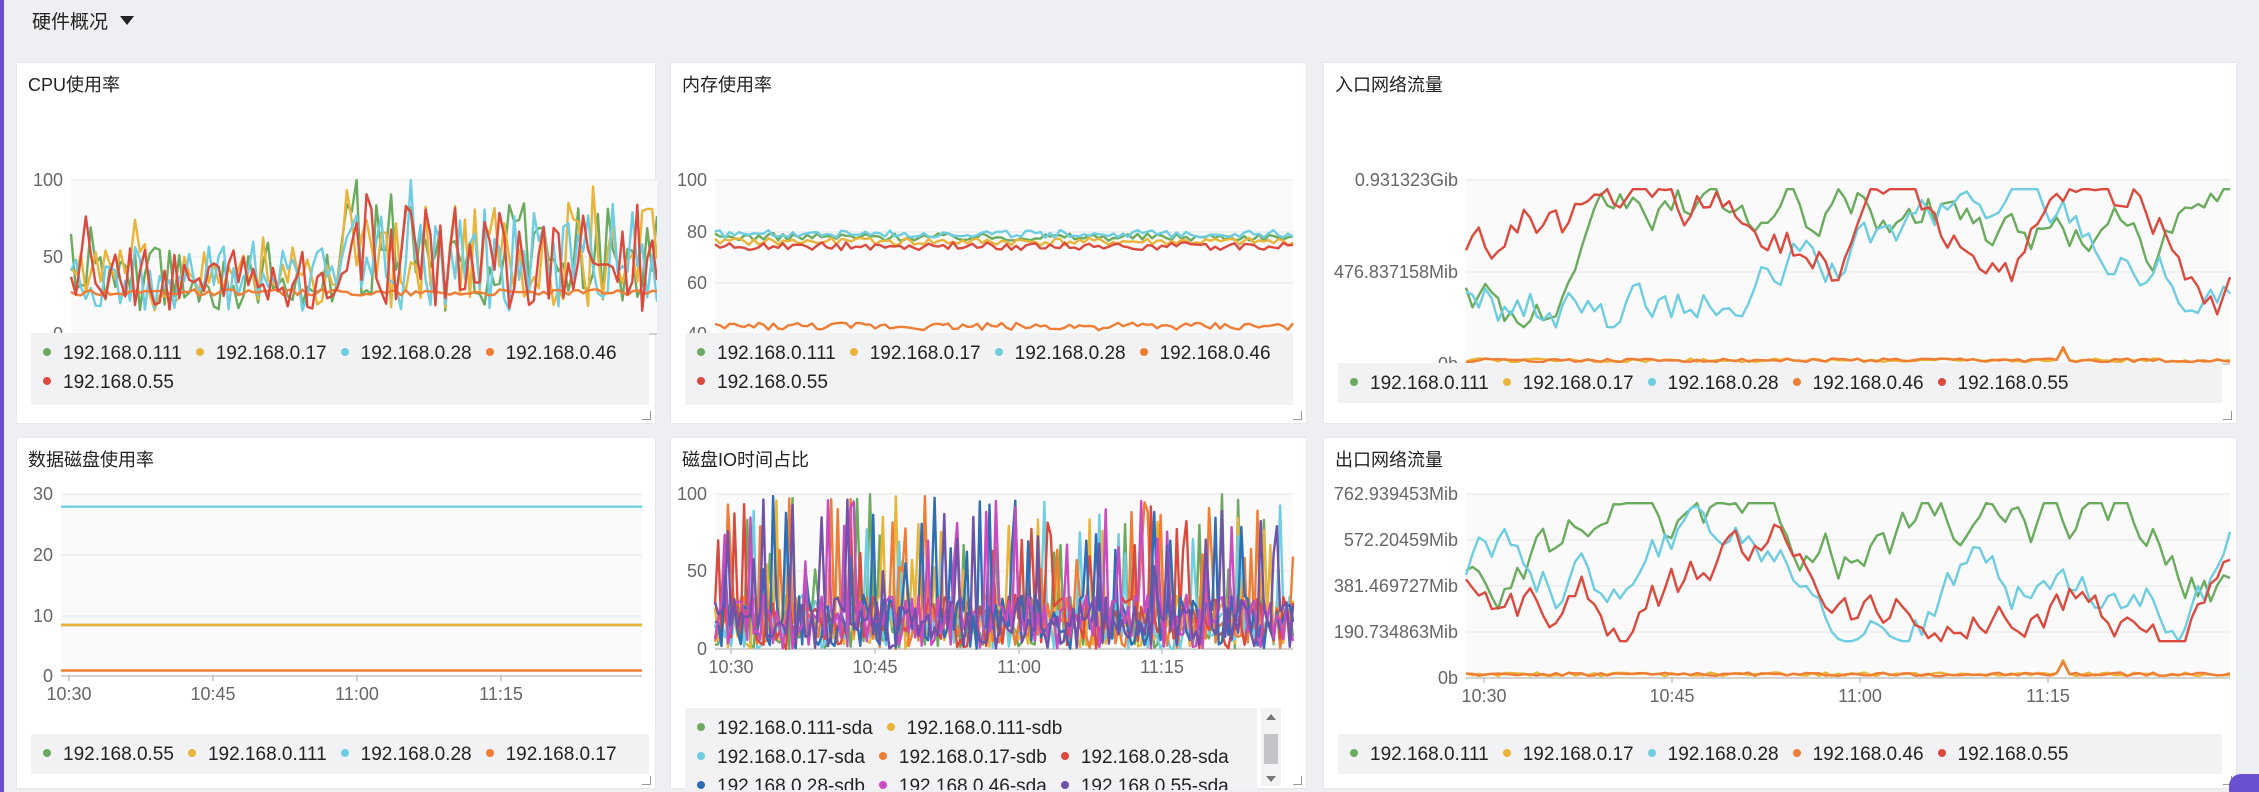 This screenshot has height=792, width=2259. What do you see at coordinates (561, 754) in the screenshot?
I see `legend-label: 192.168.0.17` at bounding box center [561, 754].